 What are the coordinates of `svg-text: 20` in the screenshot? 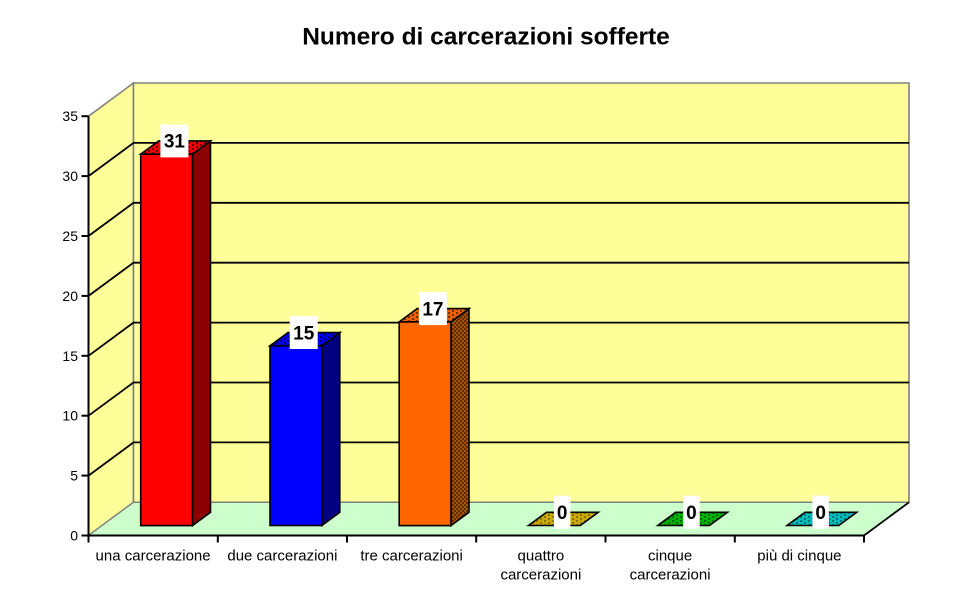 It's located at (70, 296).